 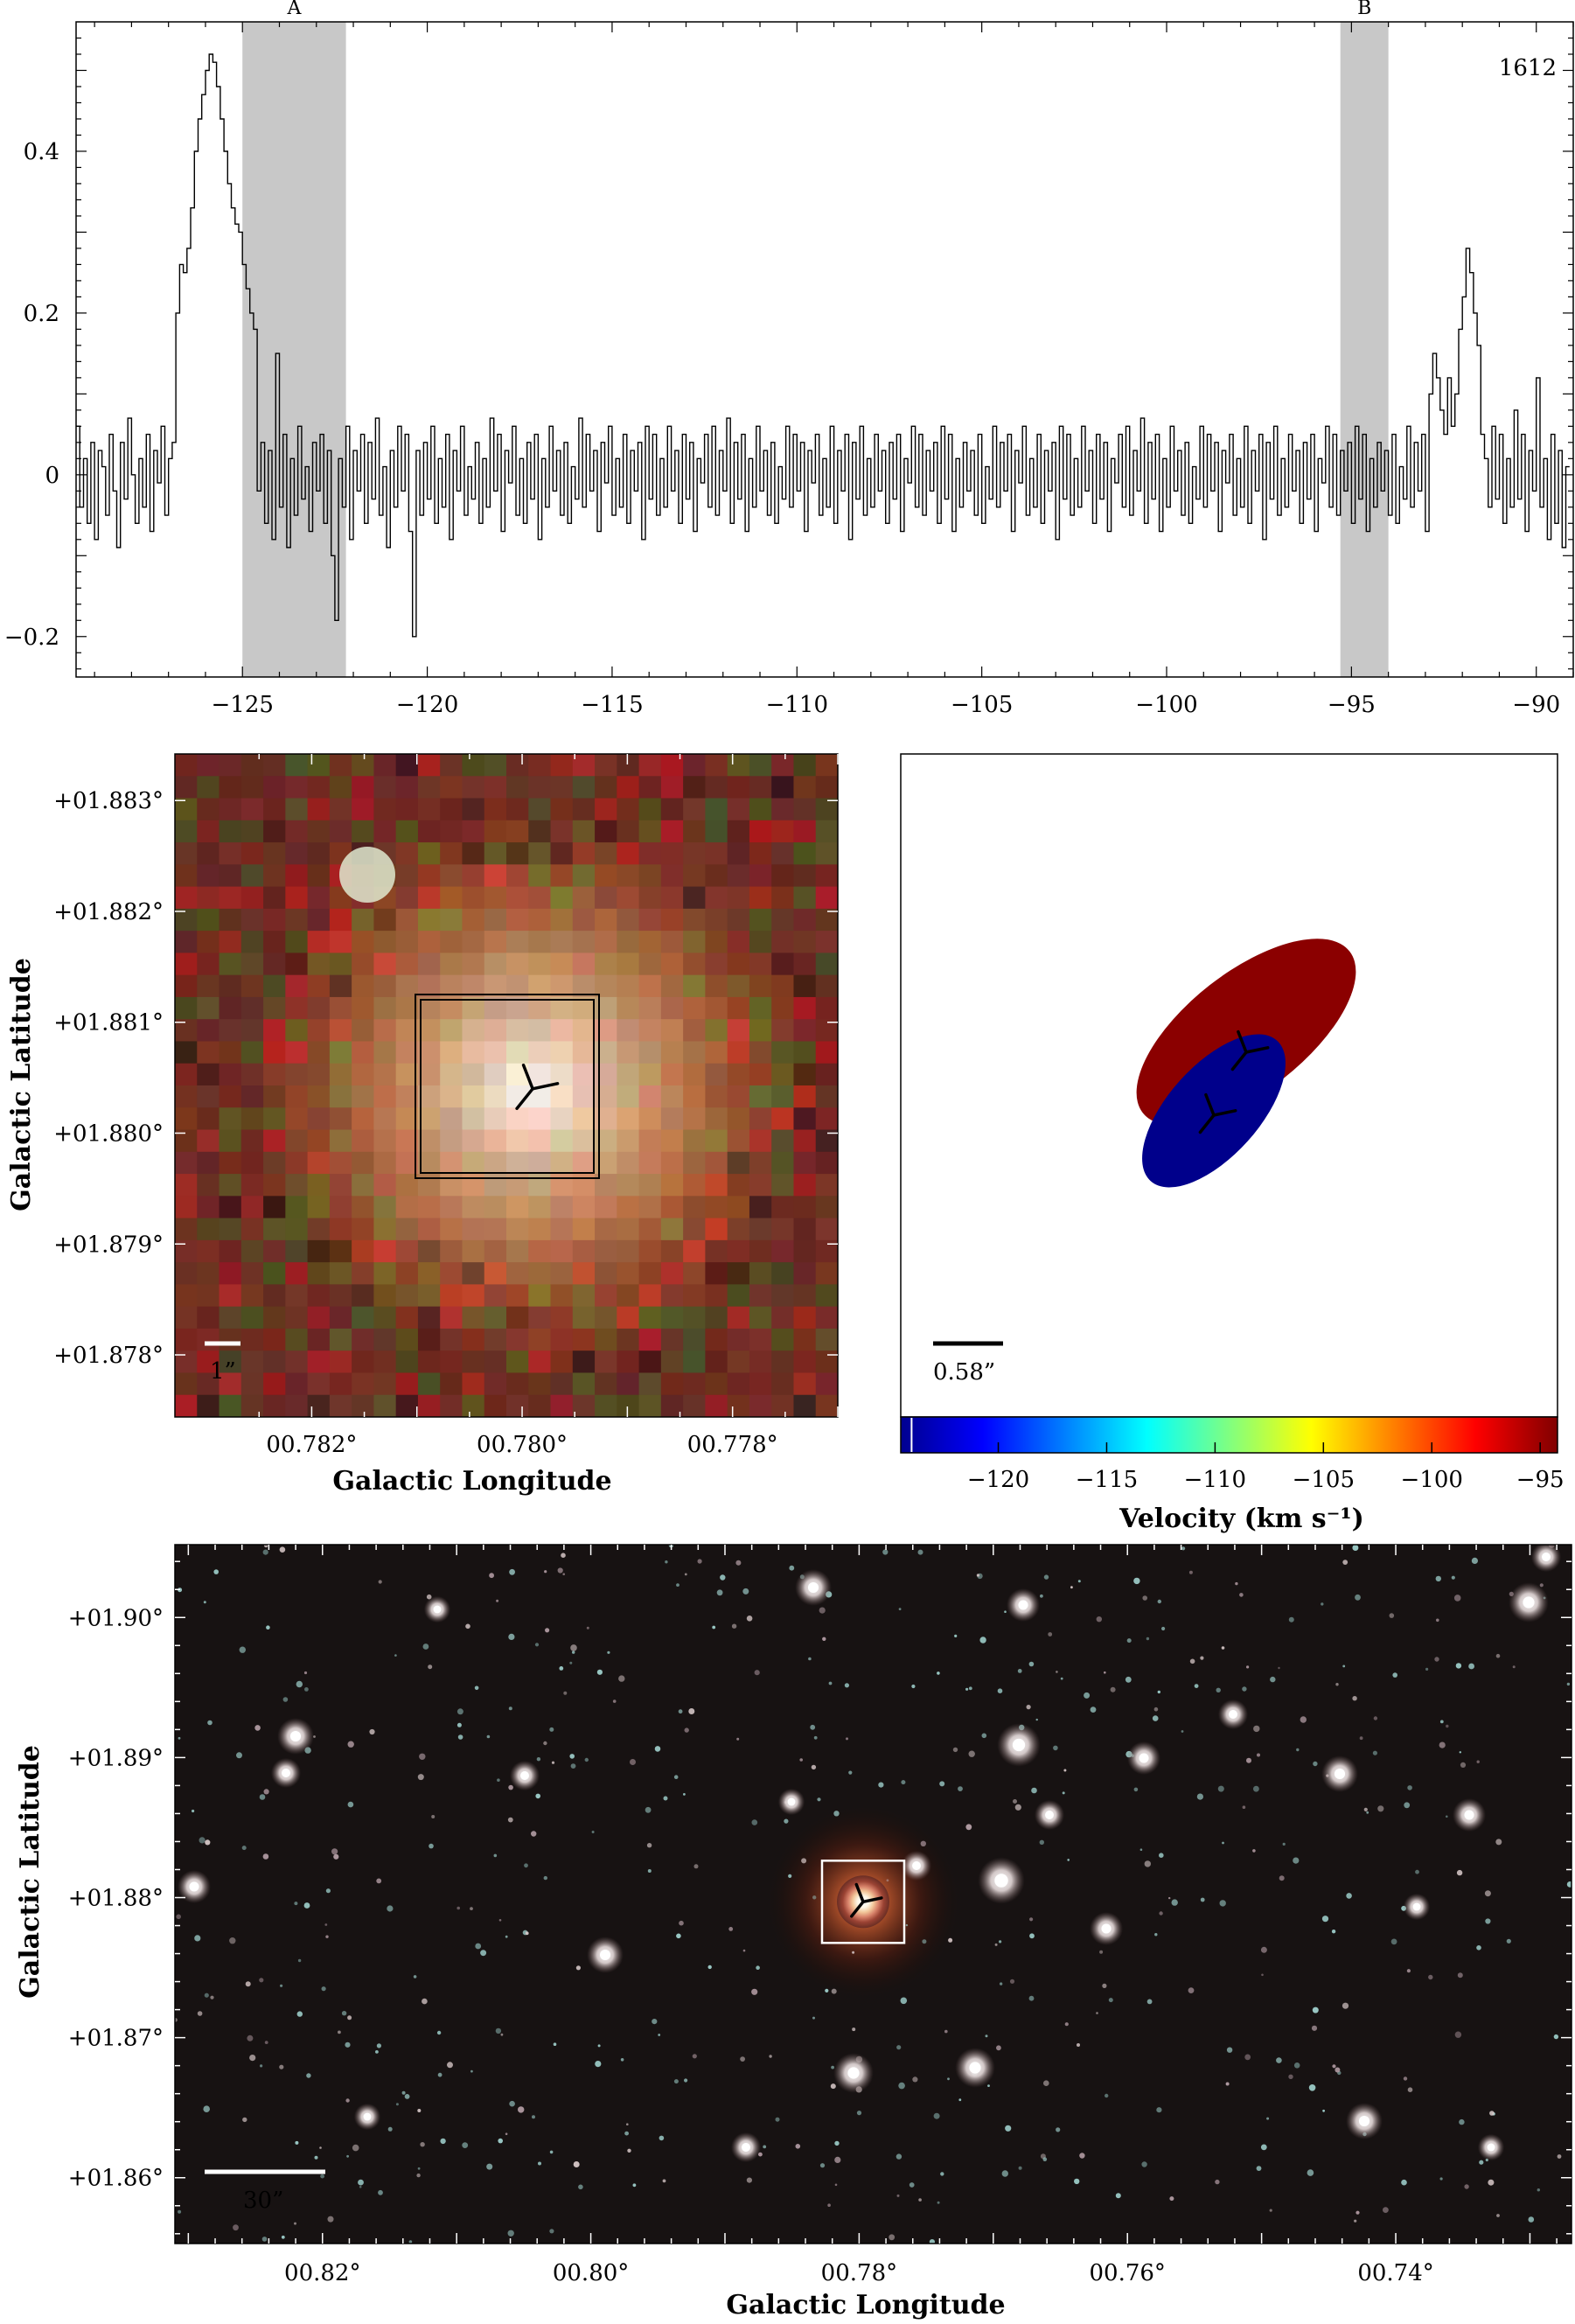 I want to click on maser-position-marker, so click(x=538, y=1087).